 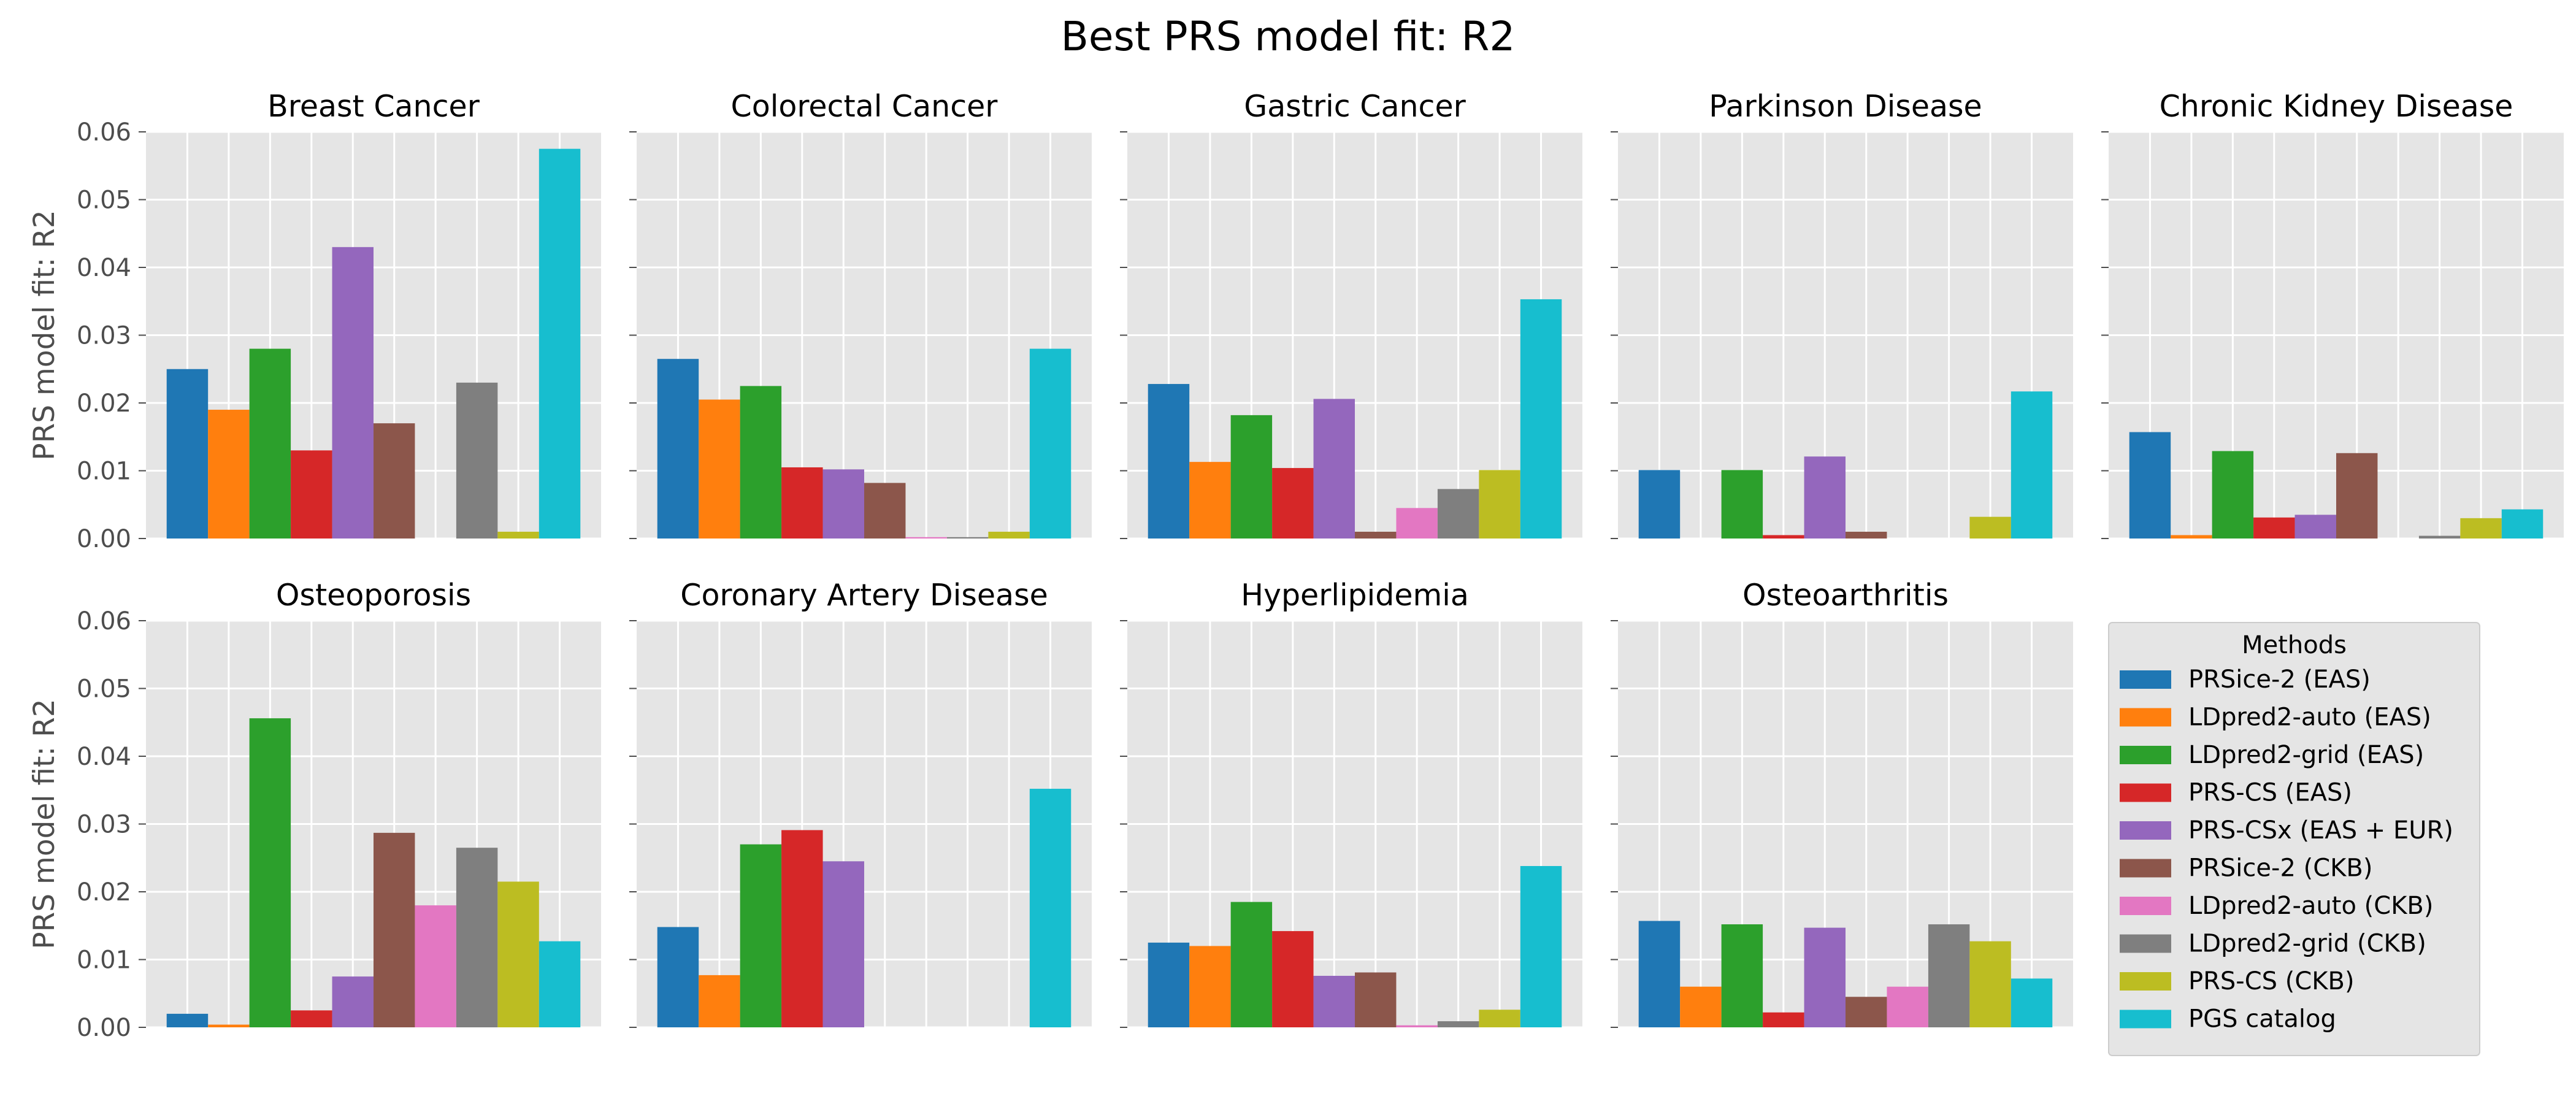 I want to click on legend-item: PRSice-2 (CKB), so click(x=2246, y=868).